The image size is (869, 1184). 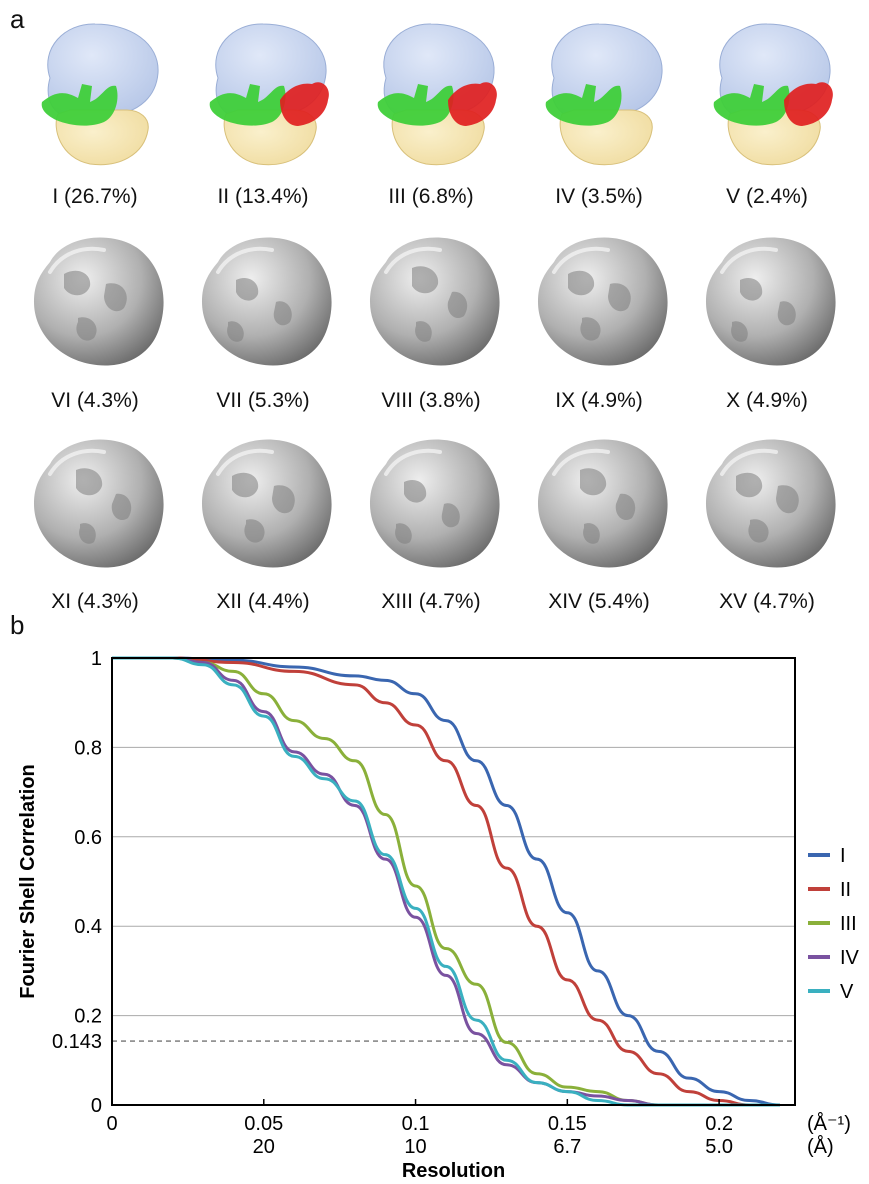 I want to click on y-tick-2: 0.4, so click(x=88, y=927).